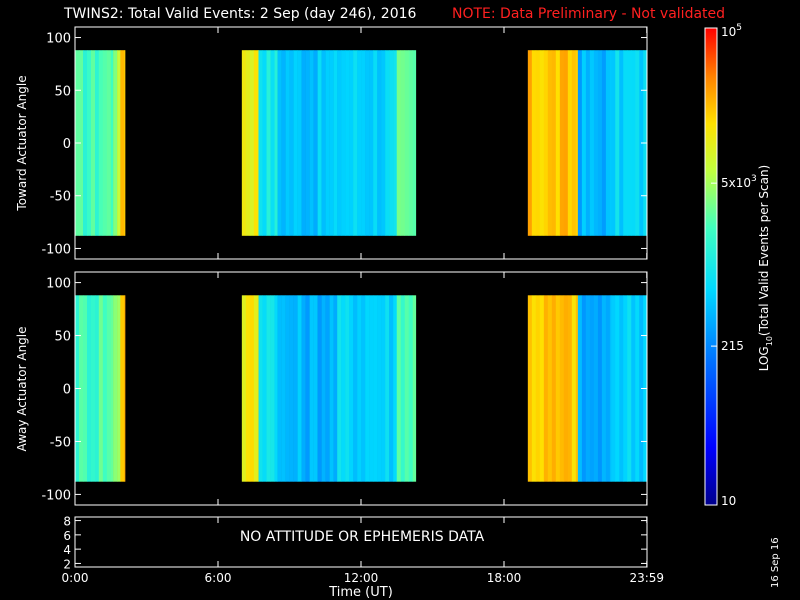 The image size is (800, 600). What do you see at coordinates (75, 578) in the screenshot?
I see `x-tick-label: 0:00` at bounding box center [75, 578].